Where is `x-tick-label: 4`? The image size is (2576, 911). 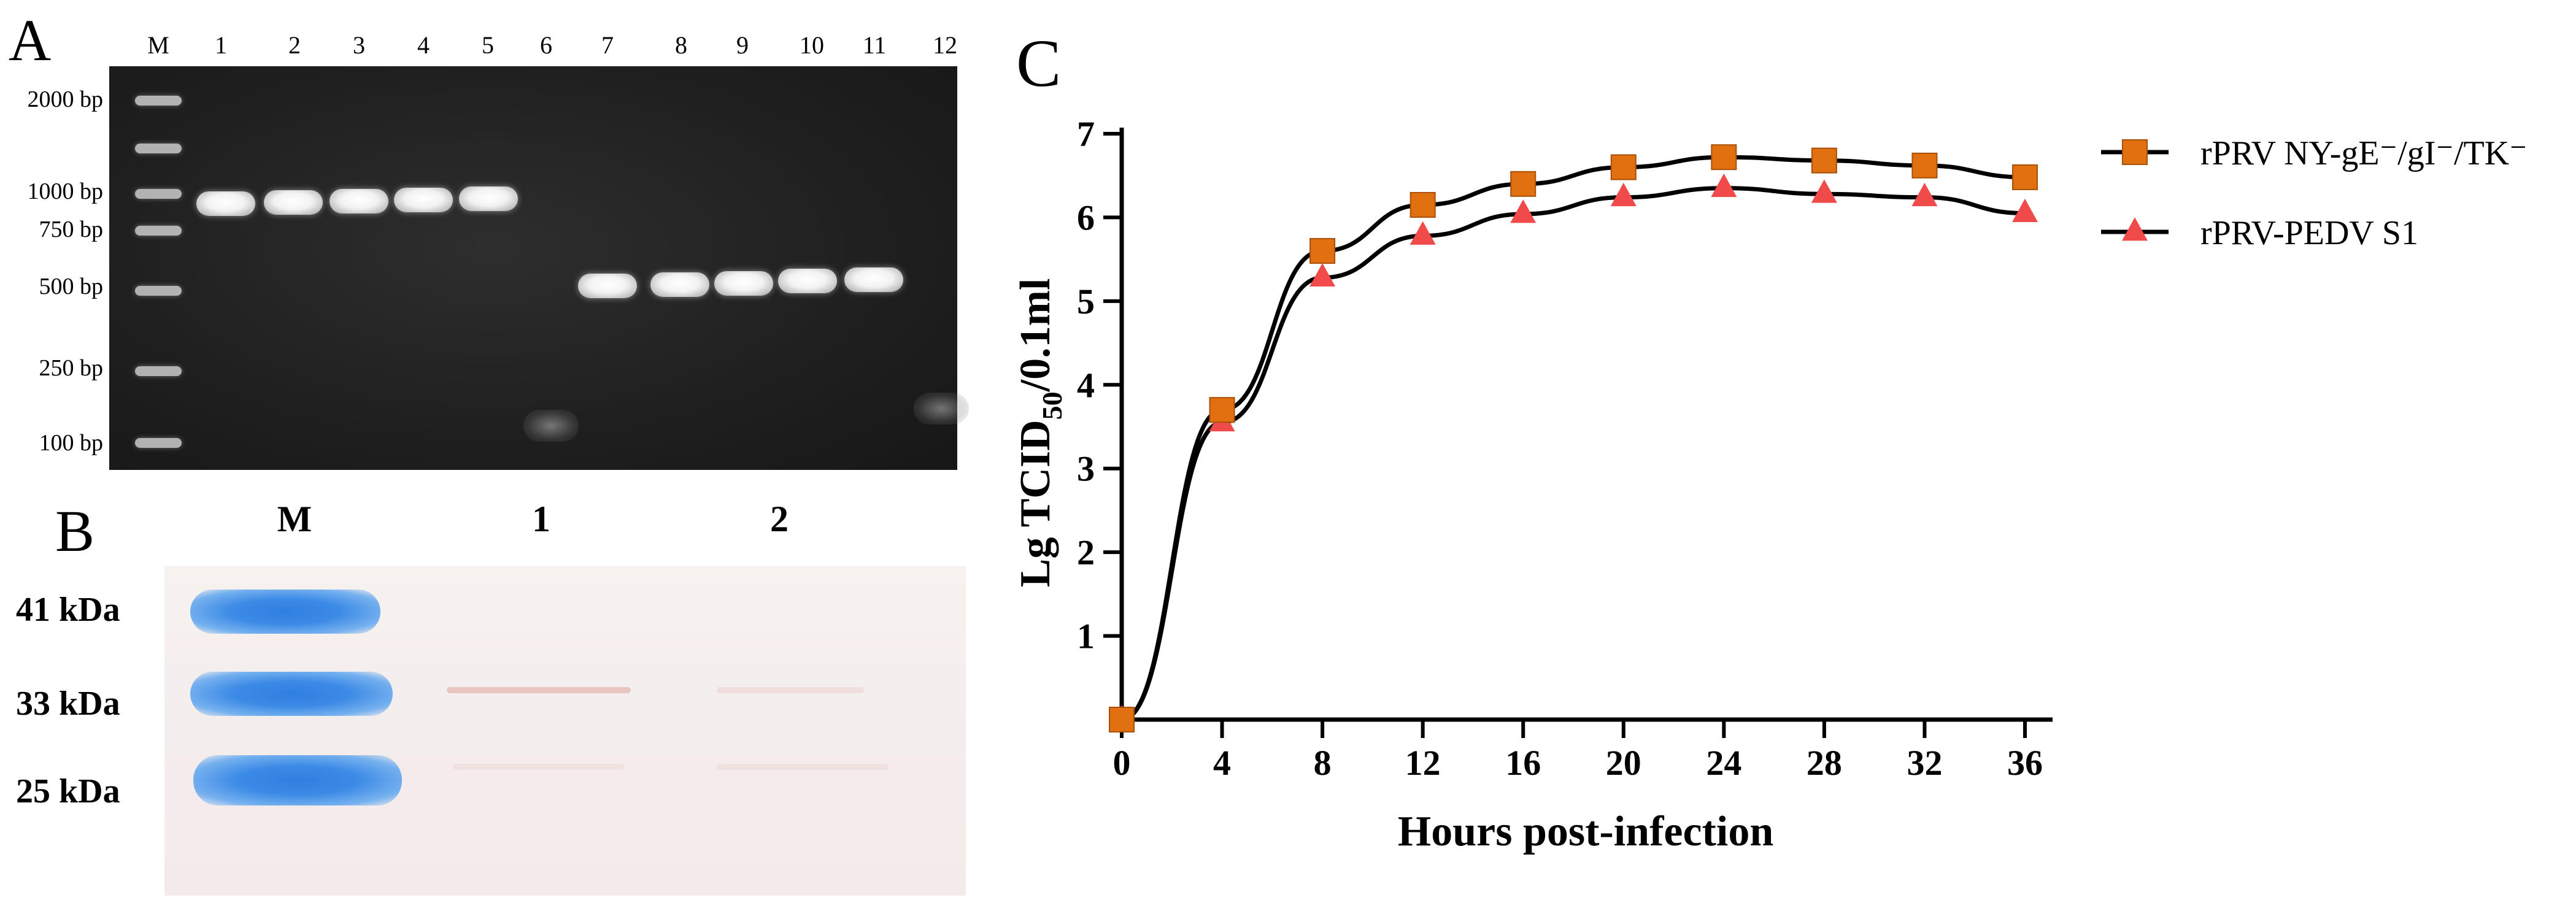 x-tick-label: 4 is located at coordinates (1222, 763).